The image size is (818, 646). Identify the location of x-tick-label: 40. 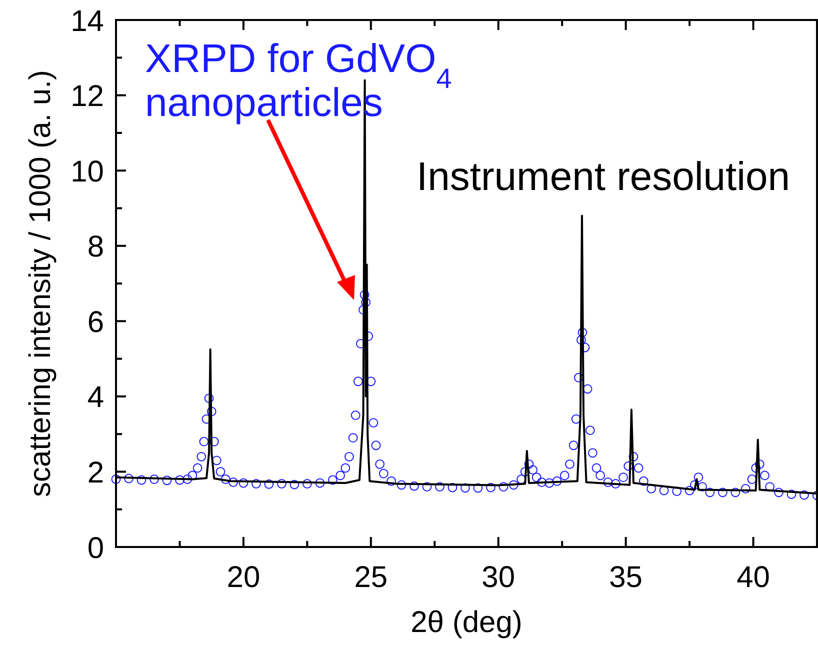
(753, 577).